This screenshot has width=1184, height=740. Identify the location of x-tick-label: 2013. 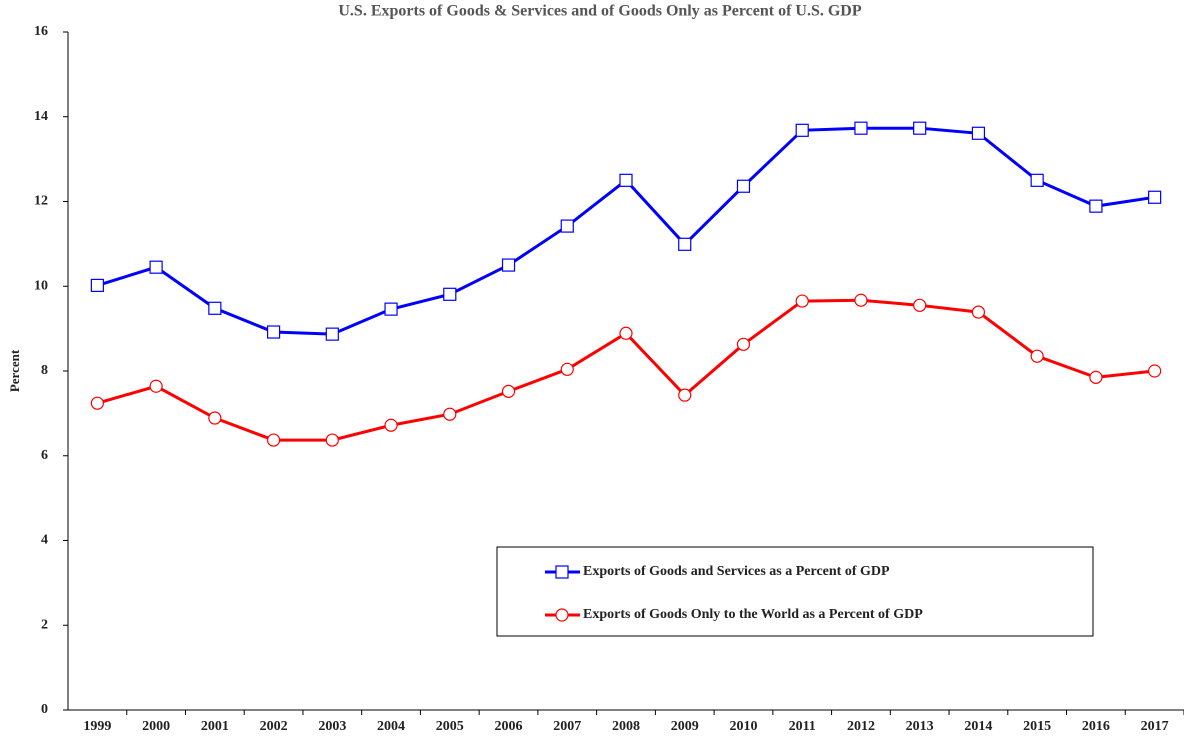
(920, 726).